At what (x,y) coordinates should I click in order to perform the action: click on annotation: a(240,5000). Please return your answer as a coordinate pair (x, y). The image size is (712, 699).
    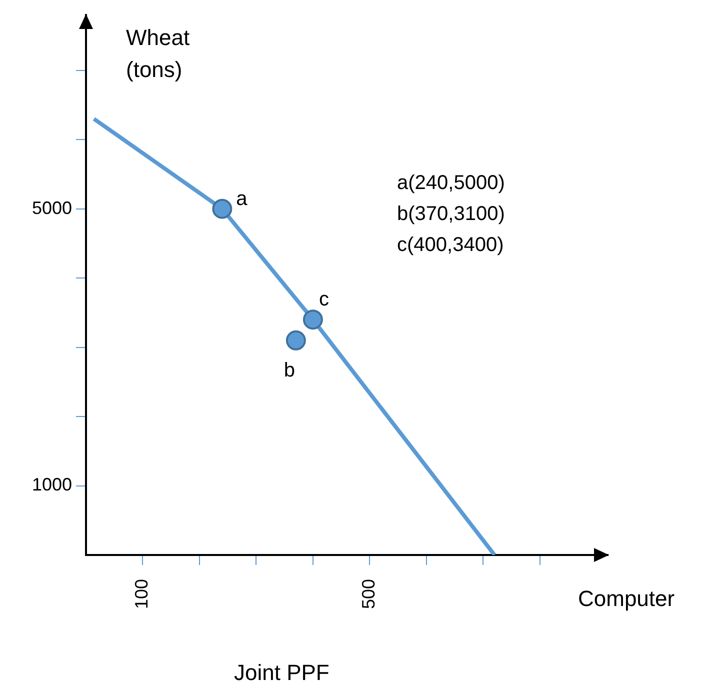
    Looking at the image, I should click on (451, 183).